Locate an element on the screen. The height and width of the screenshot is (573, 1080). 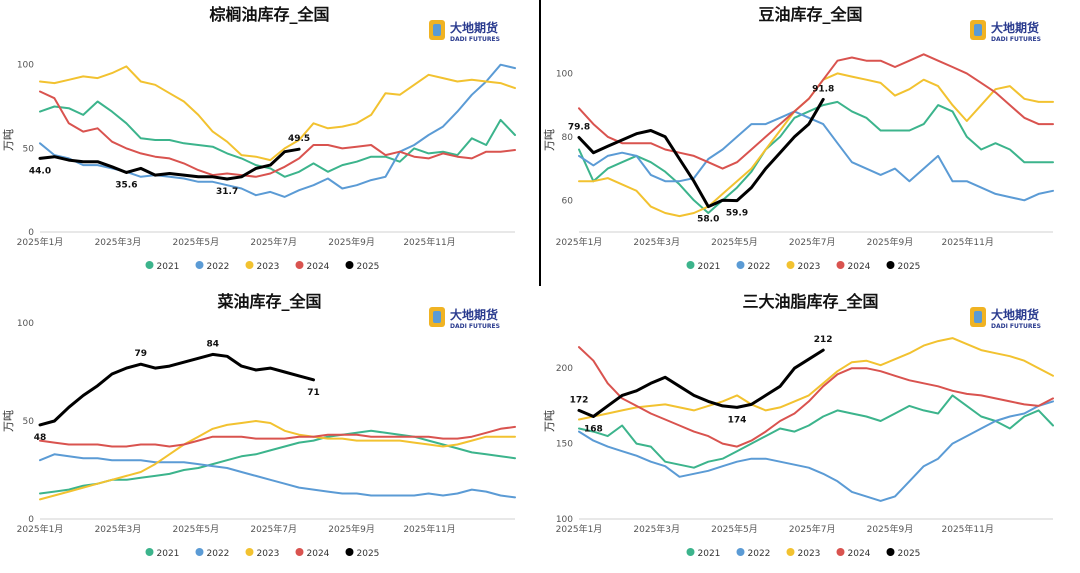
y-tick-label: 200 is located at coordinates (564, 369).